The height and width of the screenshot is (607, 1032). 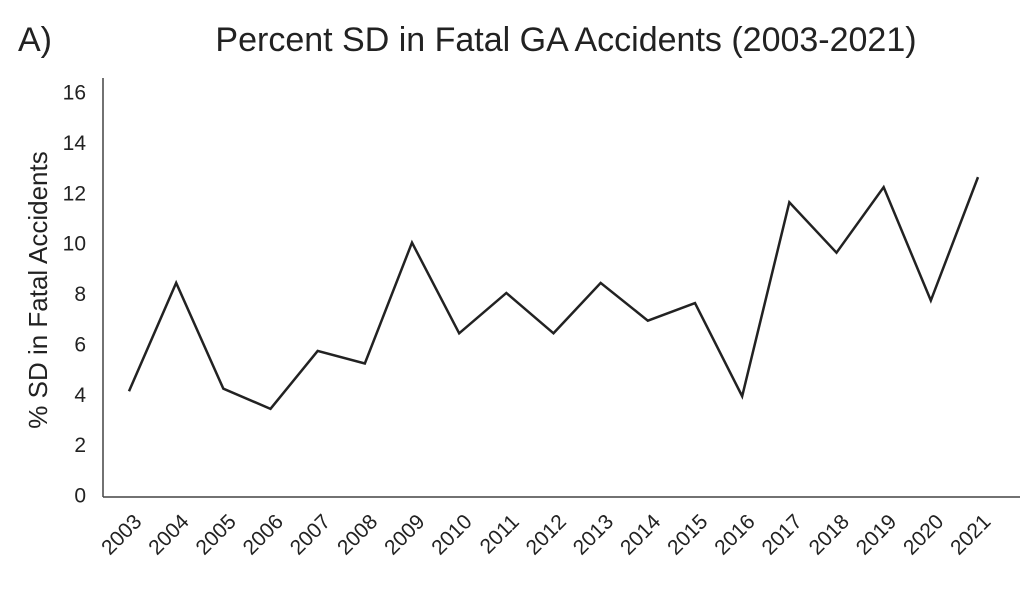 What do you see at coordinates (215, 534) in the screenshot?
I see `x-tick-label: 2005` at bounding box center [215, 534].